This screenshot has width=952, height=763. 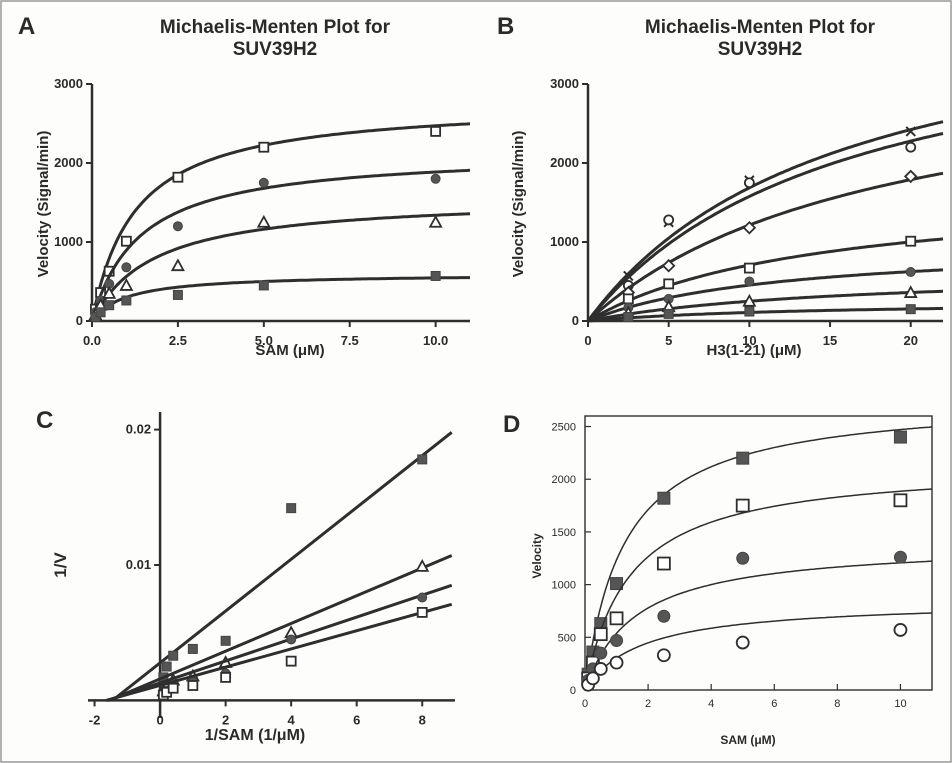 What do you see at coordinates (280, 267) in the screenshot?
I see `panel-a-series-3-fit-line` at bounding box center [280, 267].